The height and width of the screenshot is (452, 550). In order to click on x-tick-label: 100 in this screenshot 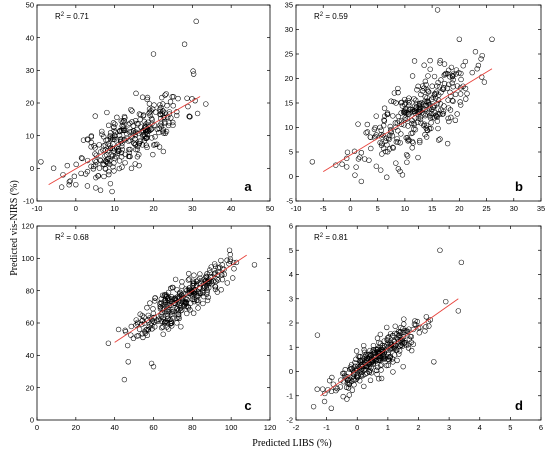, I will do `click(231, 427)`.